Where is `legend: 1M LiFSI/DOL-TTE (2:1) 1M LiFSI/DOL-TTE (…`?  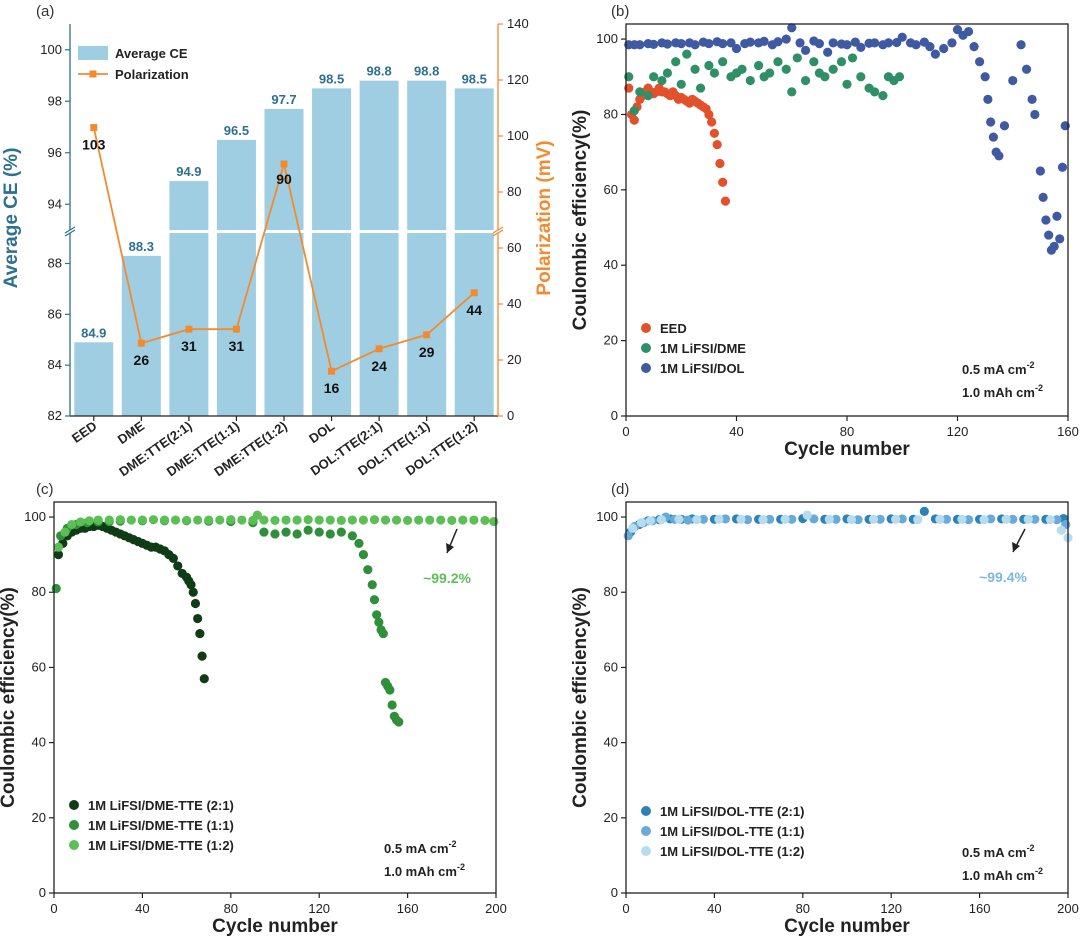
legend: 1M LiFSI/DOL-TTE (2:1) 1M LiFSI/DOL-TTE (… is located at coordinates (722, 831).